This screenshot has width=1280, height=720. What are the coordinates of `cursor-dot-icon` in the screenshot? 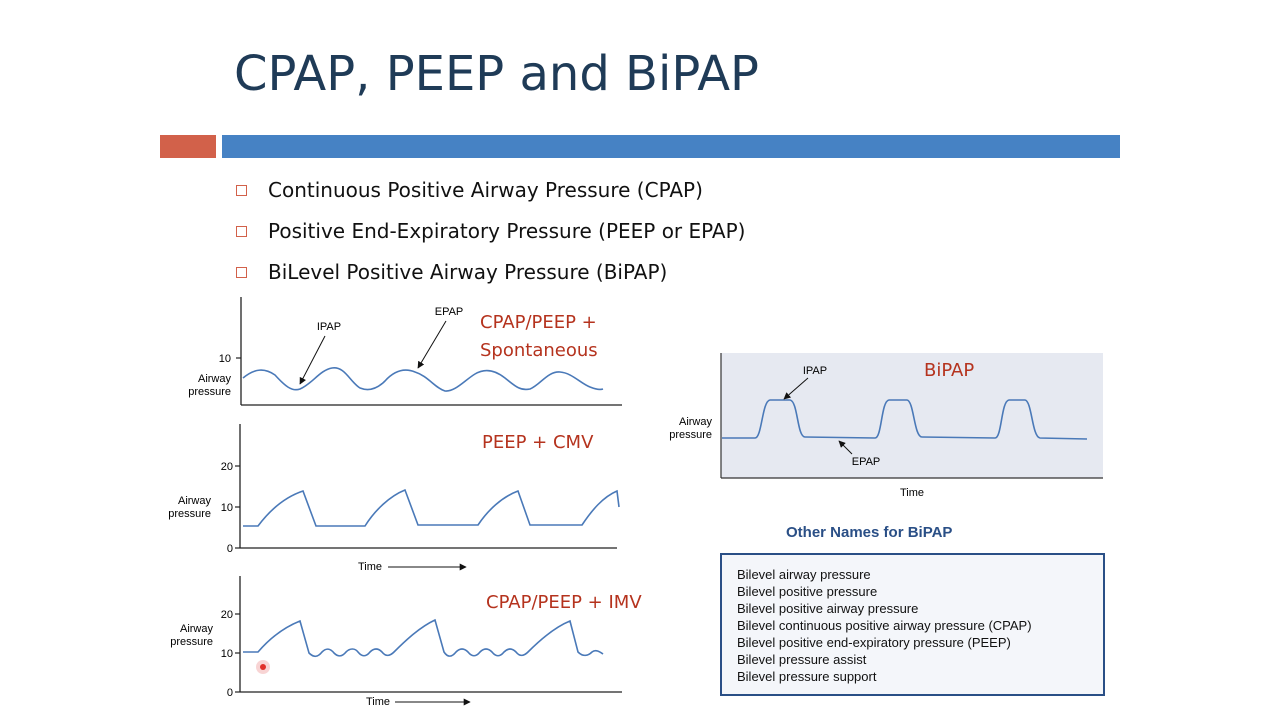 It's located at (263, 667).